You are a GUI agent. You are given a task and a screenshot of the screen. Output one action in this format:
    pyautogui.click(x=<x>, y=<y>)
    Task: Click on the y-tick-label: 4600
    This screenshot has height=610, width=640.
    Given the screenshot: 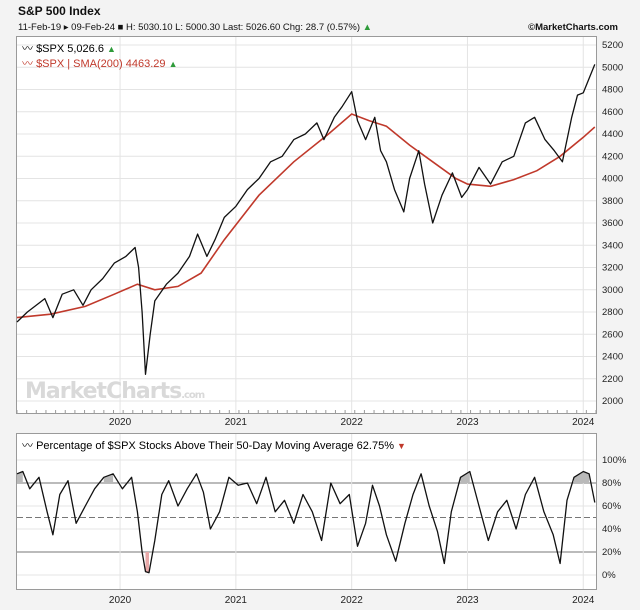 What is the action you would take?
    pyautogui.click(x=612, y=112)
    